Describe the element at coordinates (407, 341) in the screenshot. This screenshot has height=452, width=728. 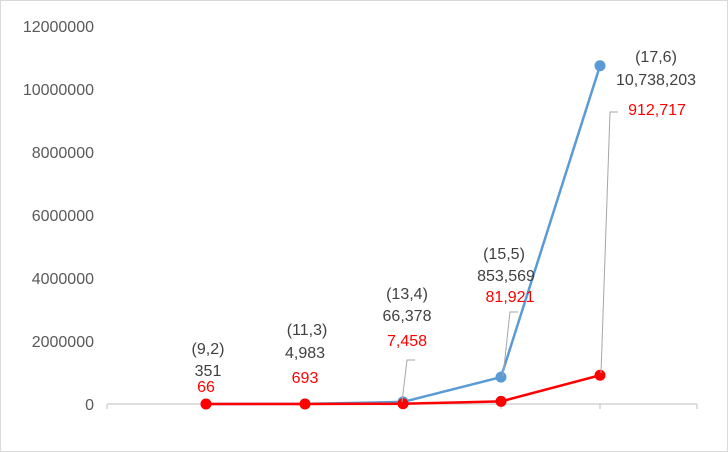
I see `series-2-data-label: 7,458` at that location.